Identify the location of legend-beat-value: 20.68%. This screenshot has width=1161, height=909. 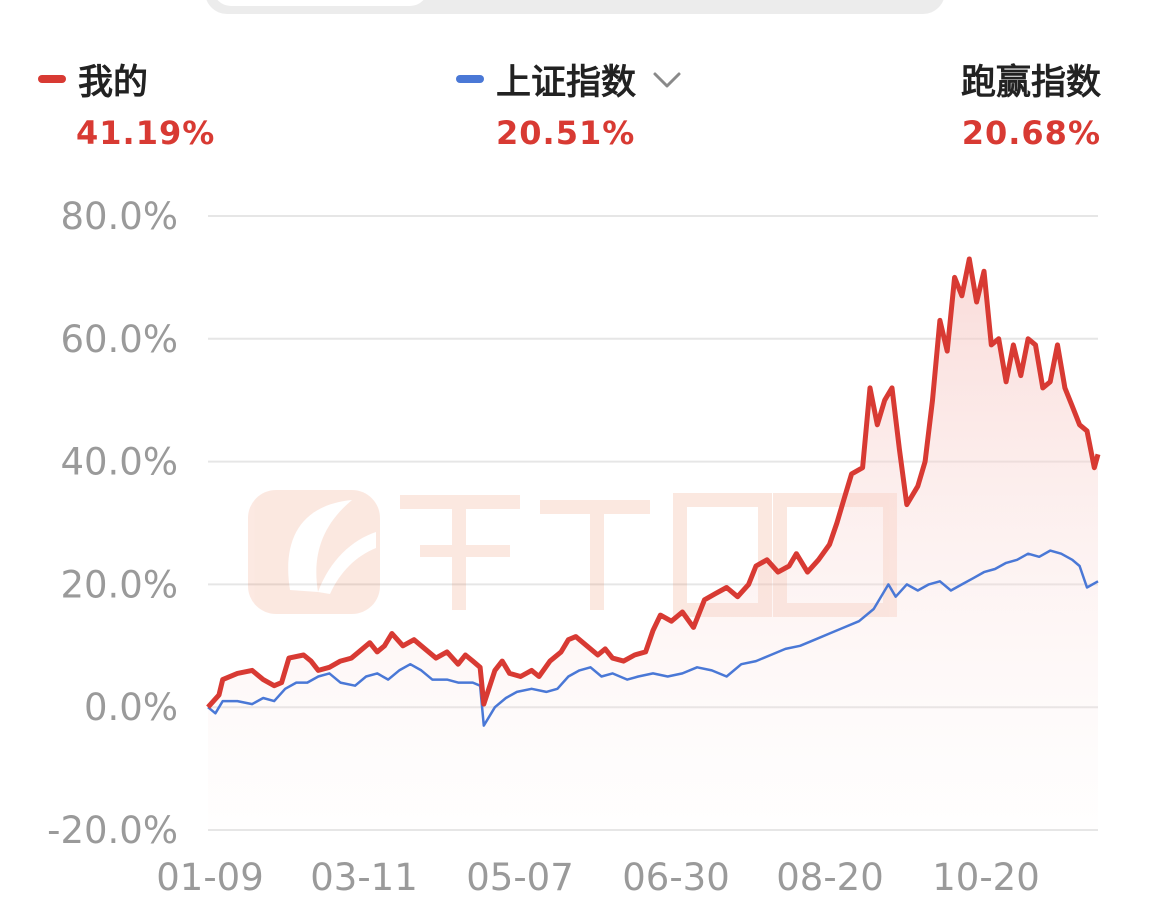
(1031, 133).